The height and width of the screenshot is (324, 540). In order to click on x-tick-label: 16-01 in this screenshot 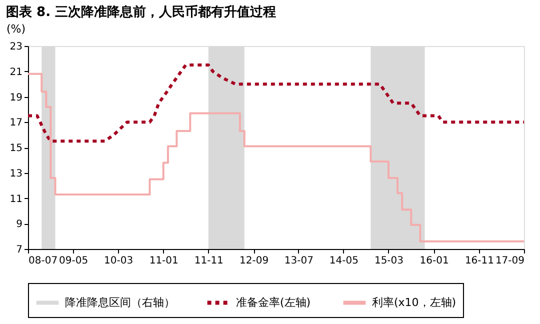, I will do `click(434, 261)`.